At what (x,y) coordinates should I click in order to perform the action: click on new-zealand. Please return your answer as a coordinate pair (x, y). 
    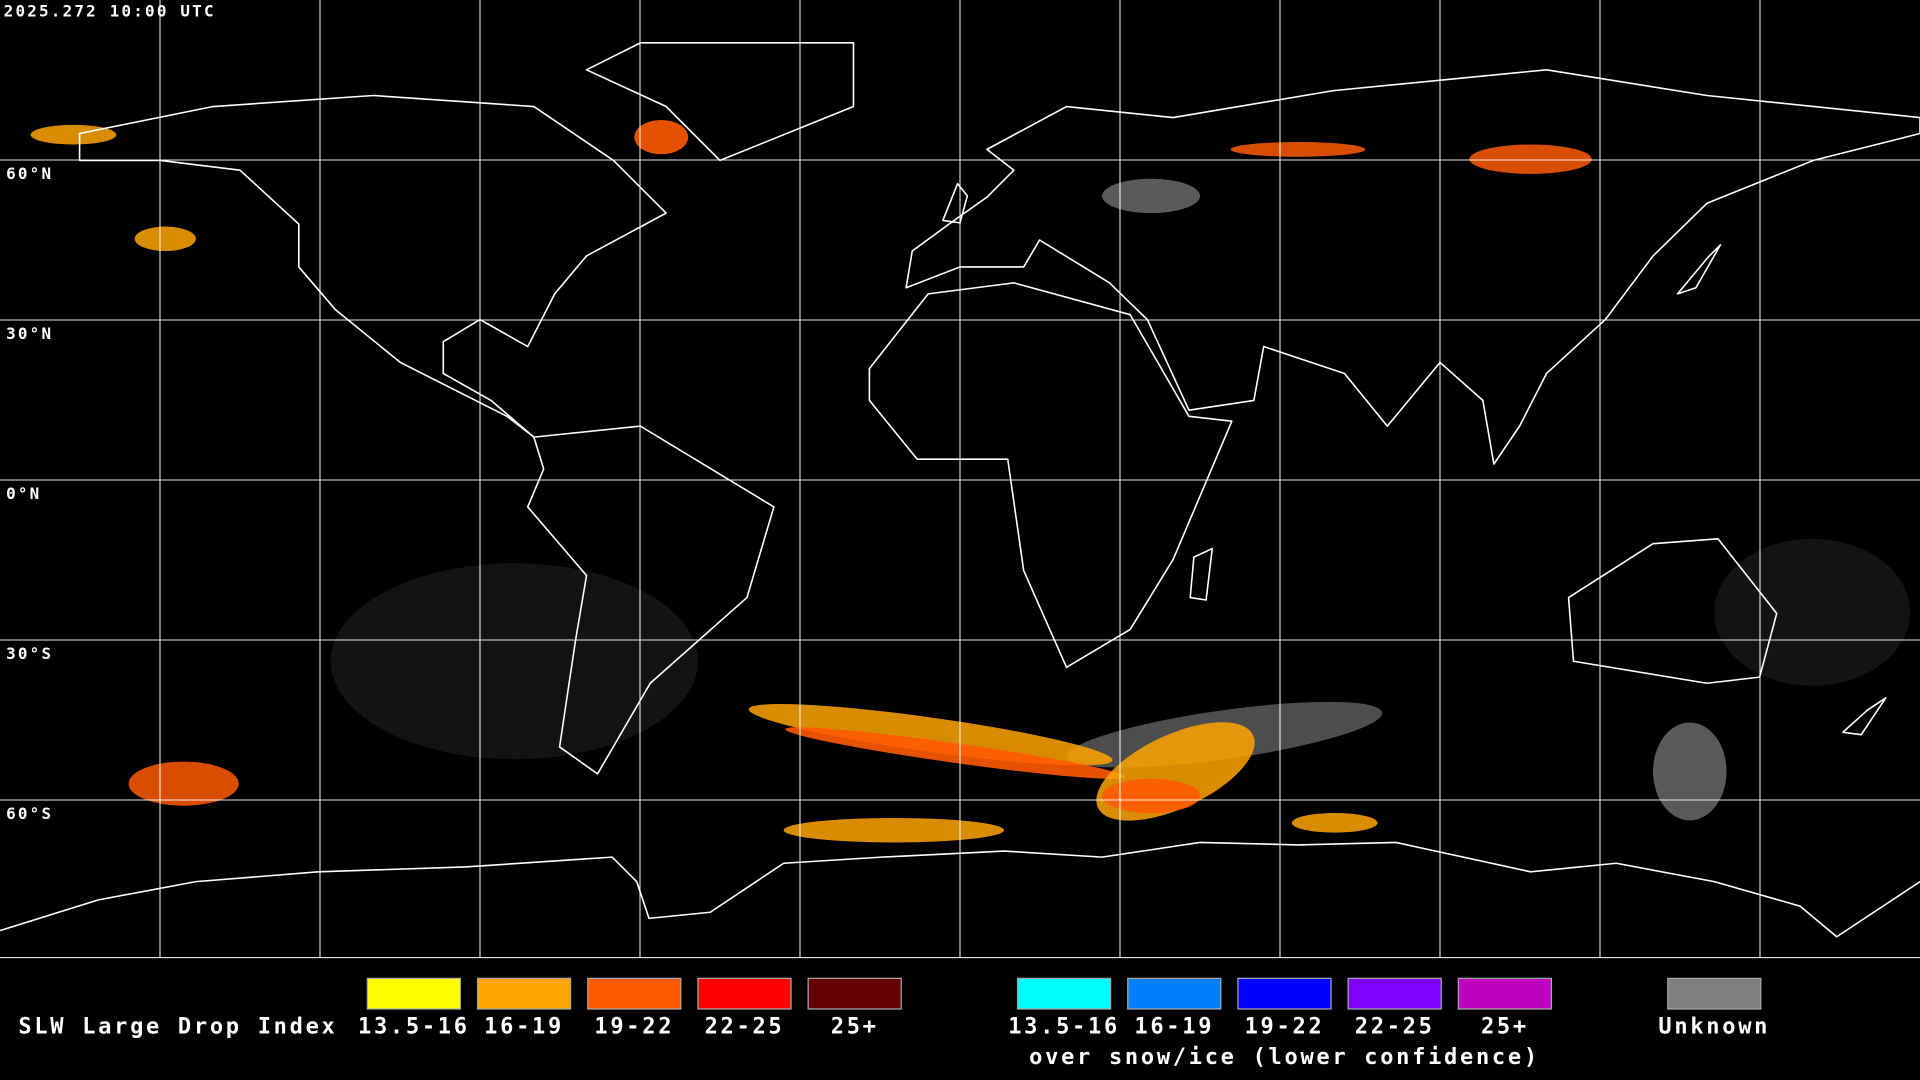
    Looking at the image, I should click on (1864, 716).